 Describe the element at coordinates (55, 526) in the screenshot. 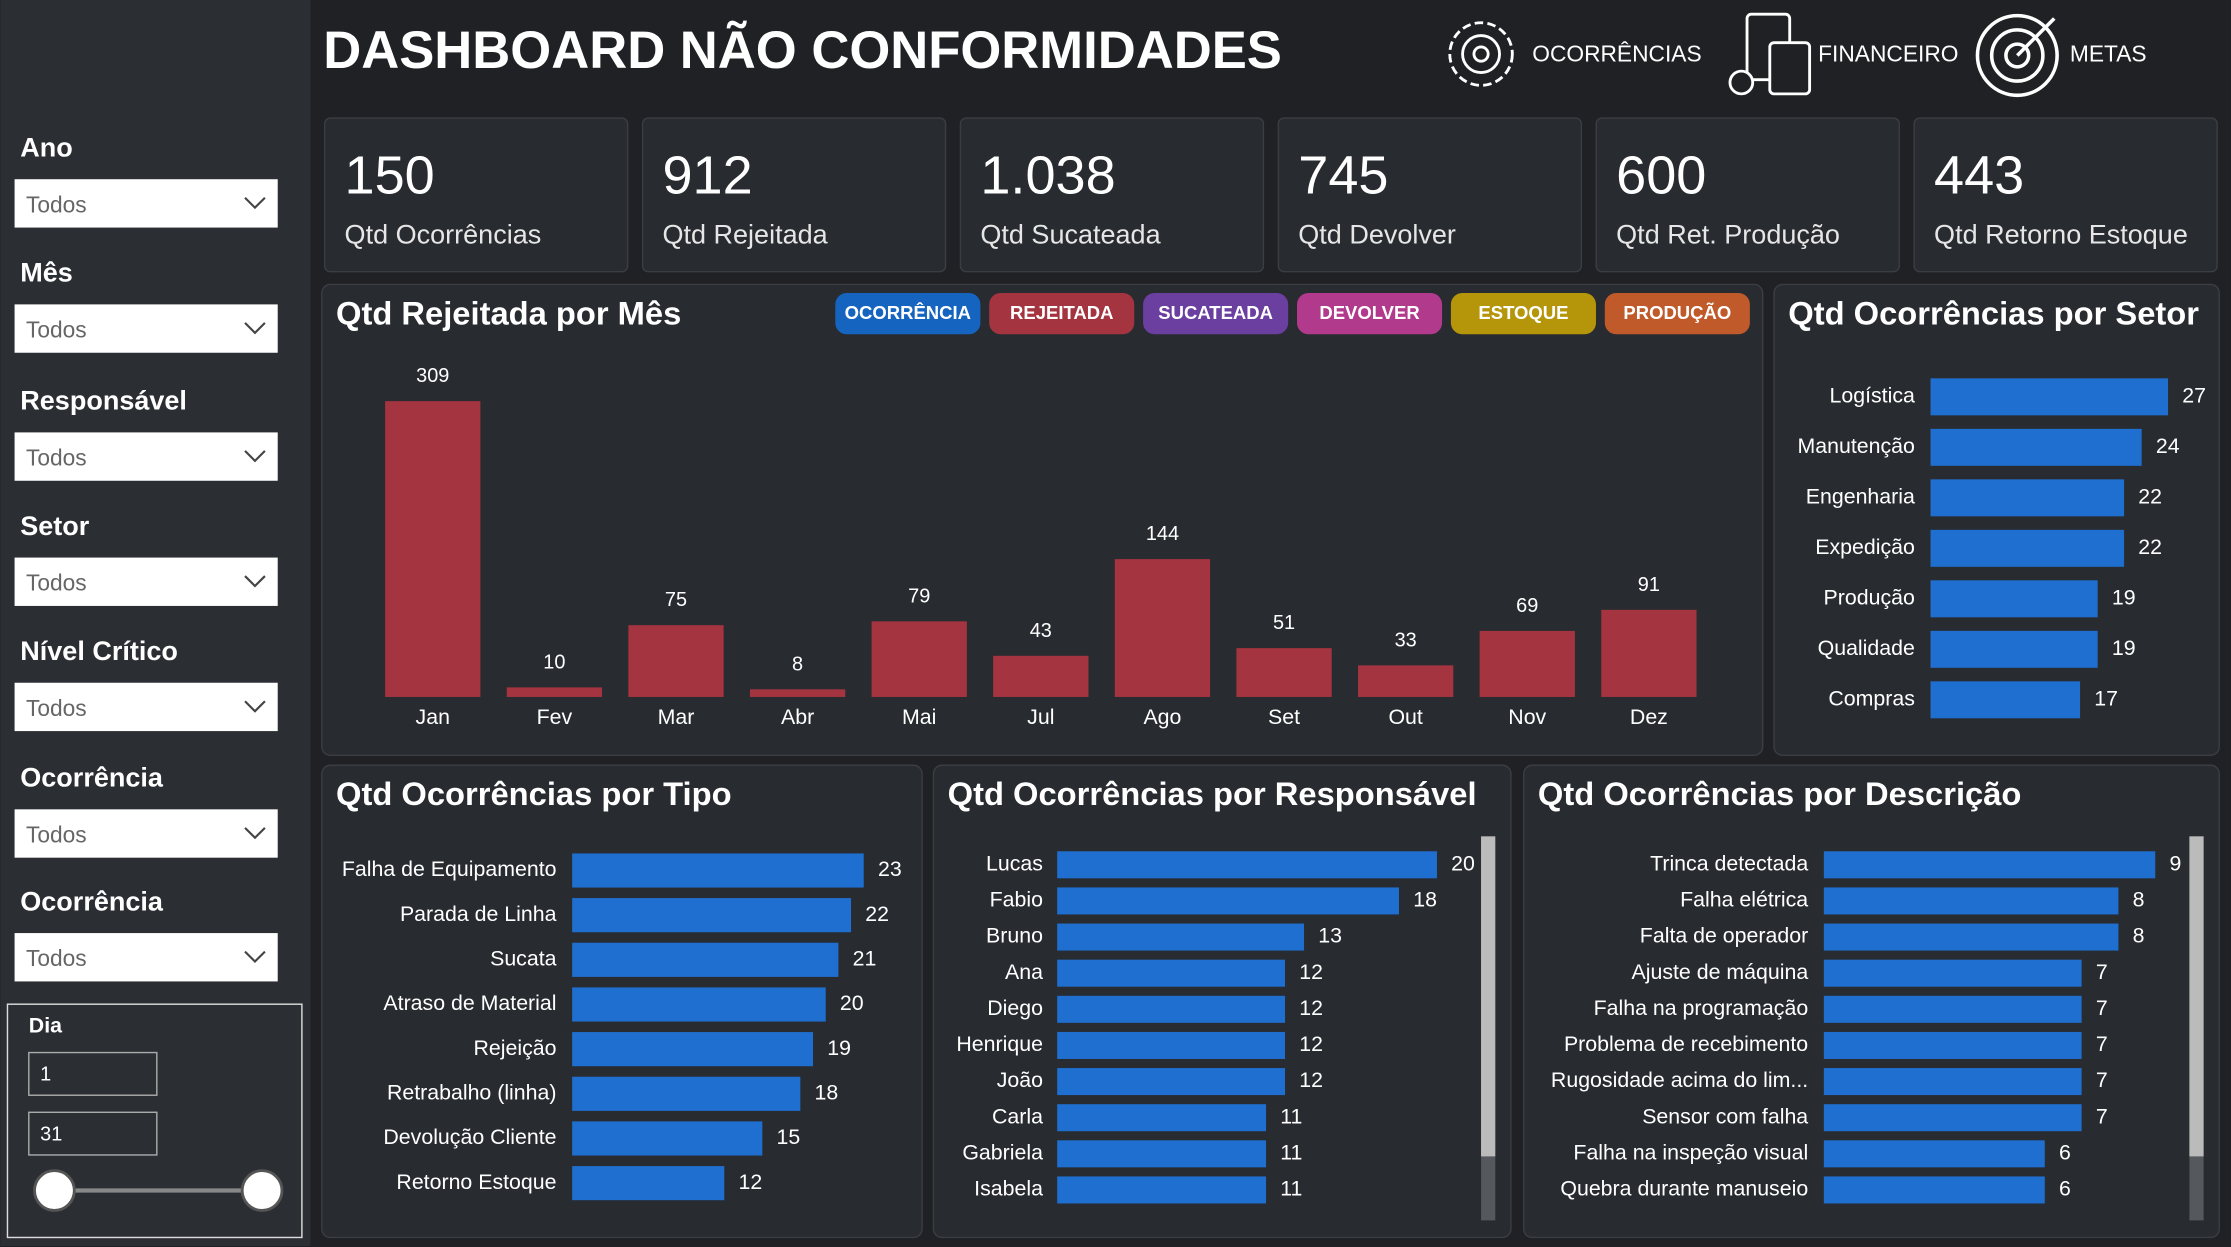

I see `filter-label: Setor` at that location.